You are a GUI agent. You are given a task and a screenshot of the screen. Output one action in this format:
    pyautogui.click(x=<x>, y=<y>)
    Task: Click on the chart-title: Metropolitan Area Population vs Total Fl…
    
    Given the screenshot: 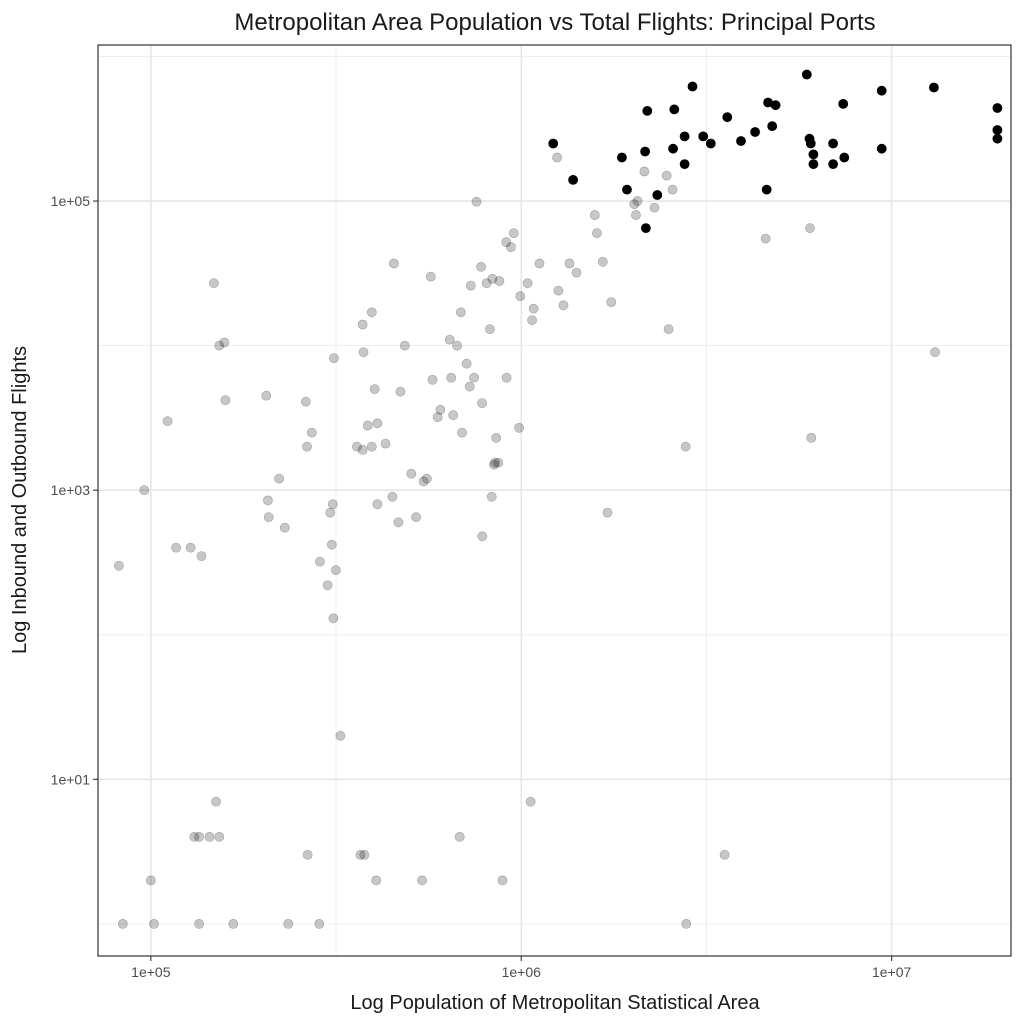 What is the action you would take?
    pyautogui.click(x=554, y=22)
    